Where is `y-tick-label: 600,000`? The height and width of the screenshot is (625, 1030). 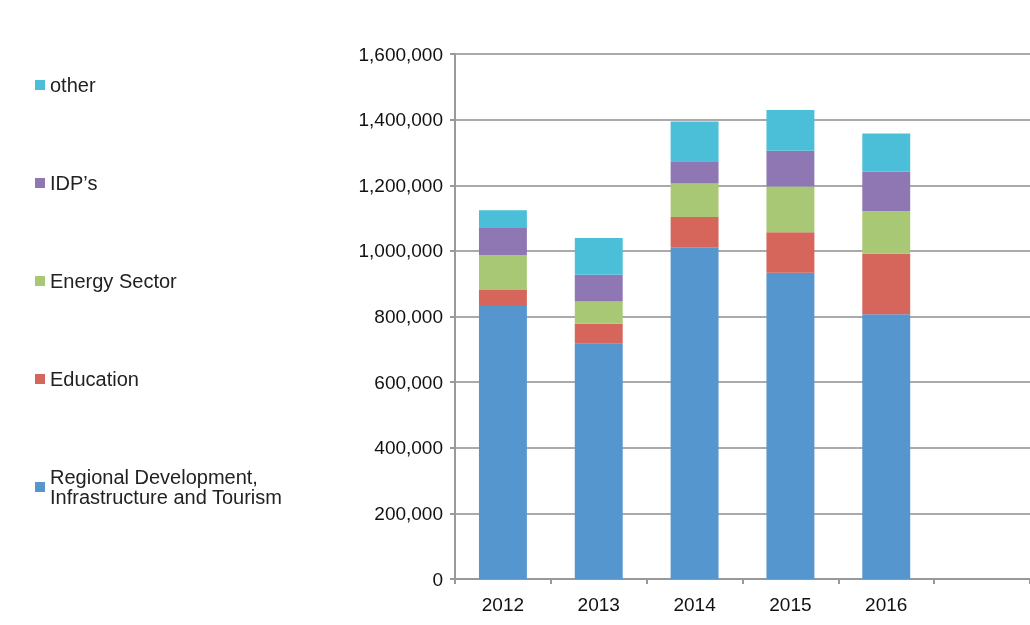
y-tick-label: 600,000 is located at coordinates (408, 382).